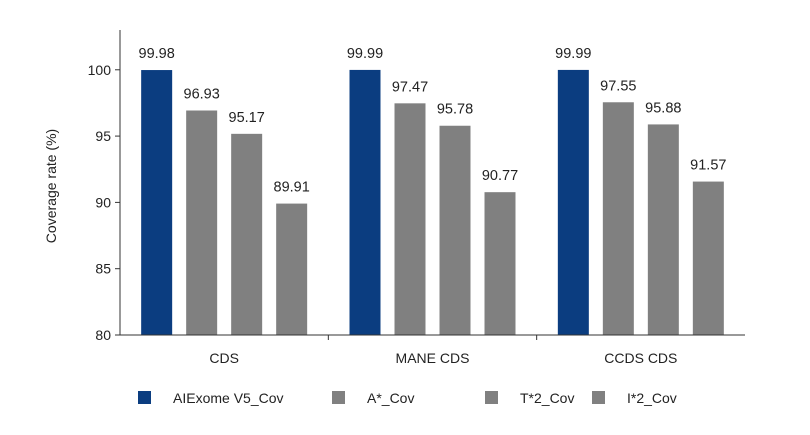 This screenshot has height=435, width=810. I want to click on legend-label: A*_Cov, so click(390, 398).